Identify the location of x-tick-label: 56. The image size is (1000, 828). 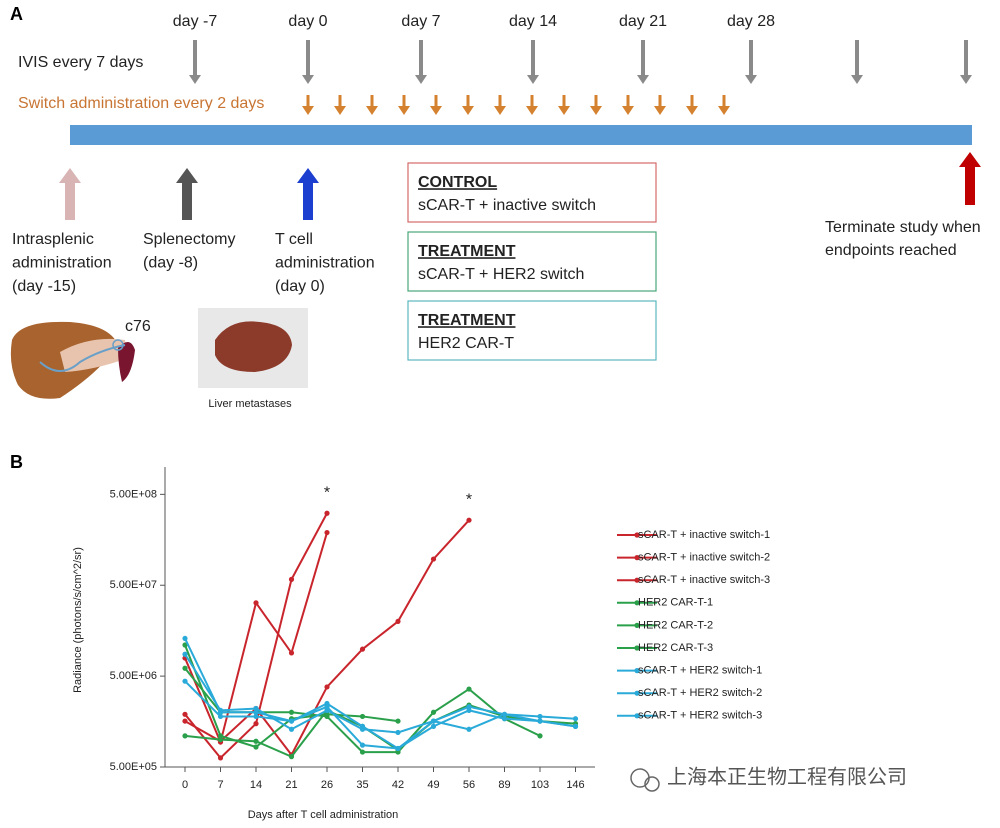
(469, 785).